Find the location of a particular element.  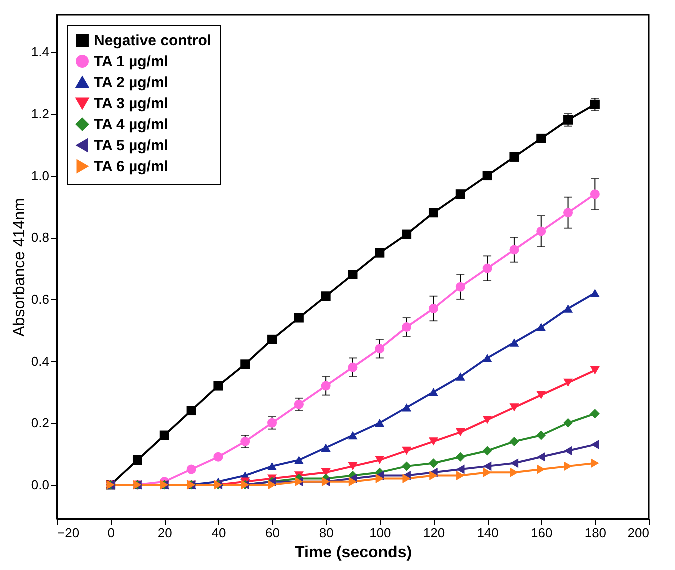

x-tick-label: 80 is located at coordinates (326, 533).